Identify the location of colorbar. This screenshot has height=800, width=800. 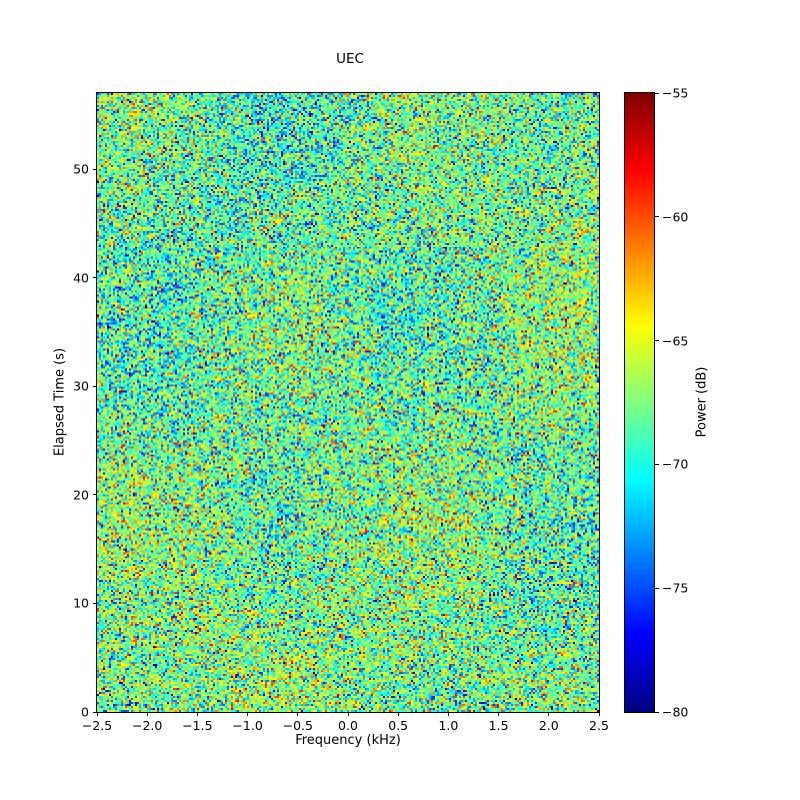
(639, 402).